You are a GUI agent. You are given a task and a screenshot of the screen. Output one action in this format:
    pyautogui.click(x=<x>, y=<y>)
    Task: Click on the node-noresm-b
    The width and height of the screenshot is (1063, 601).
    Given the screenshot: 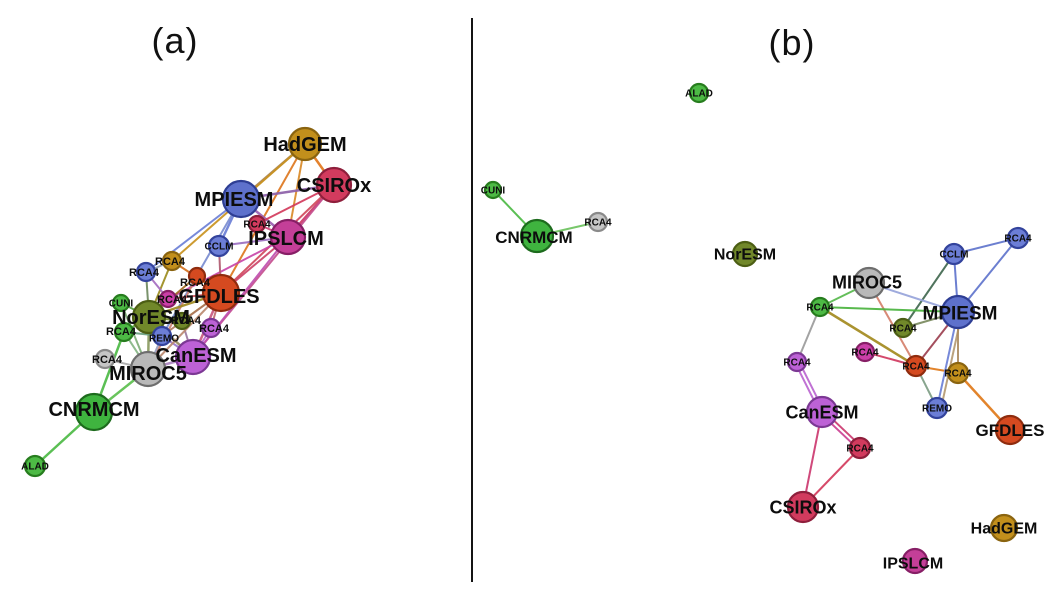 What is the action you would take?
    pyautogui.click(x=745, y=254)
    